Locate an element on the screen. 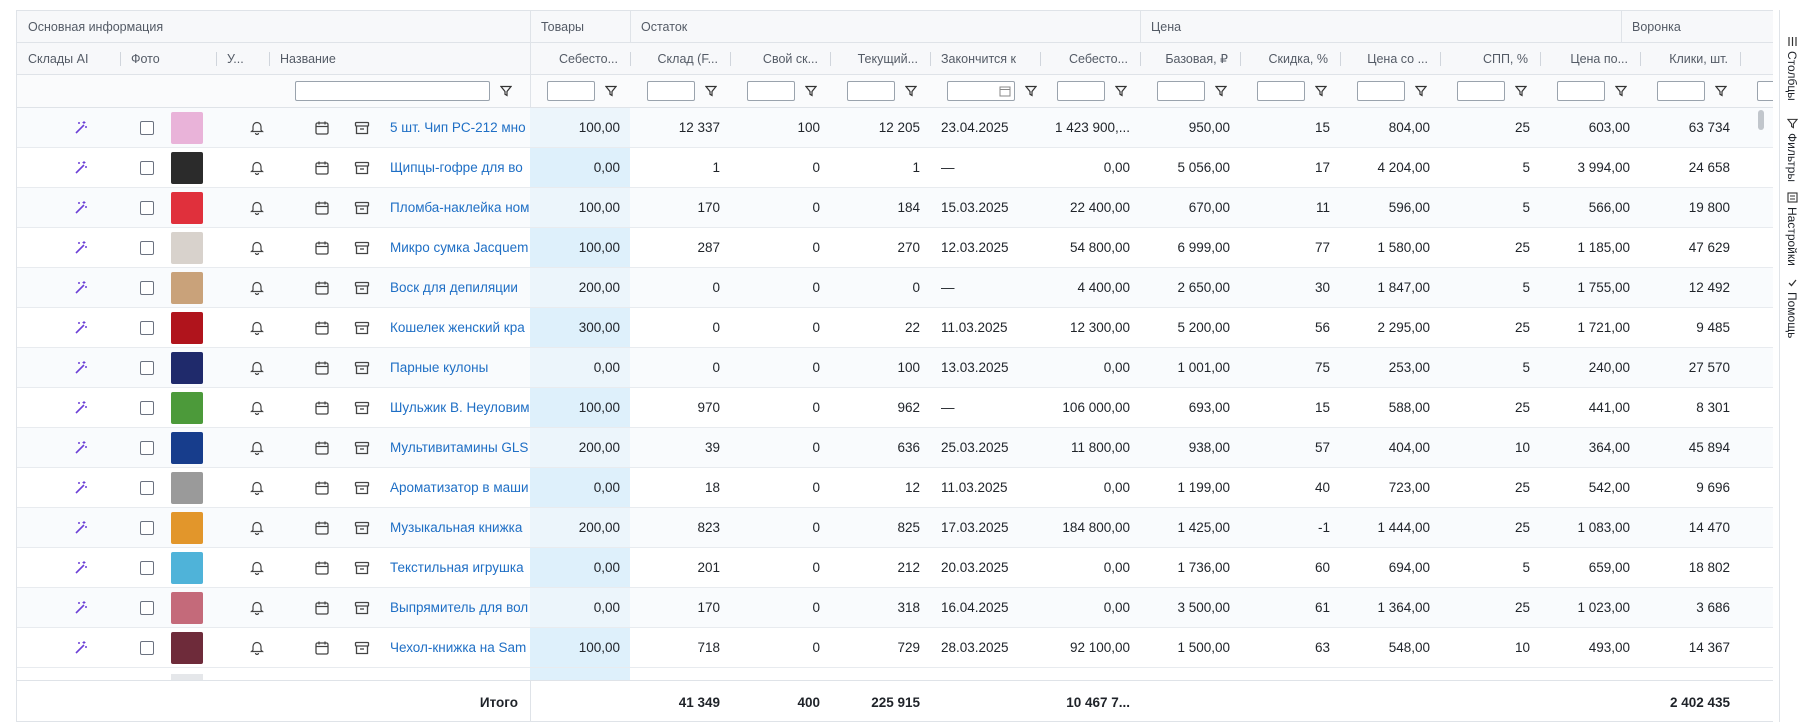 The width and height of the screenshot is (1803, 723). product-name-link: Щипцы-гофре для во is located at coordinates (456, 167).